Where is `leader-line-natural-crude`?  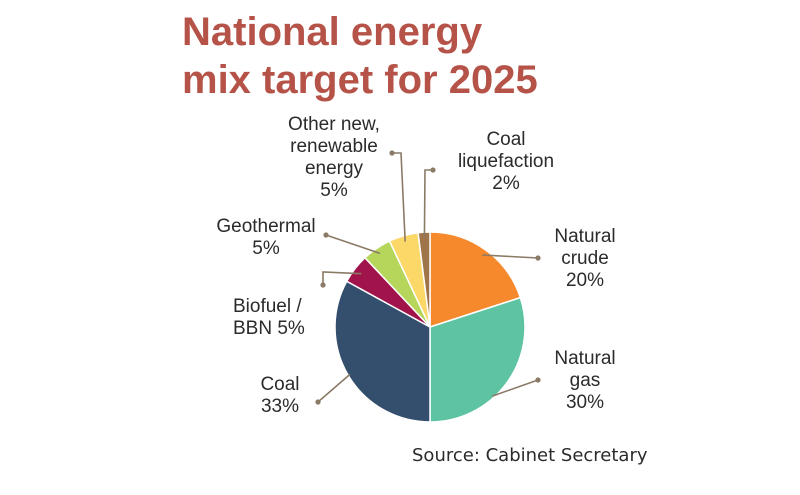 leader-line-natural-crude is located at coordinates (510, 256).